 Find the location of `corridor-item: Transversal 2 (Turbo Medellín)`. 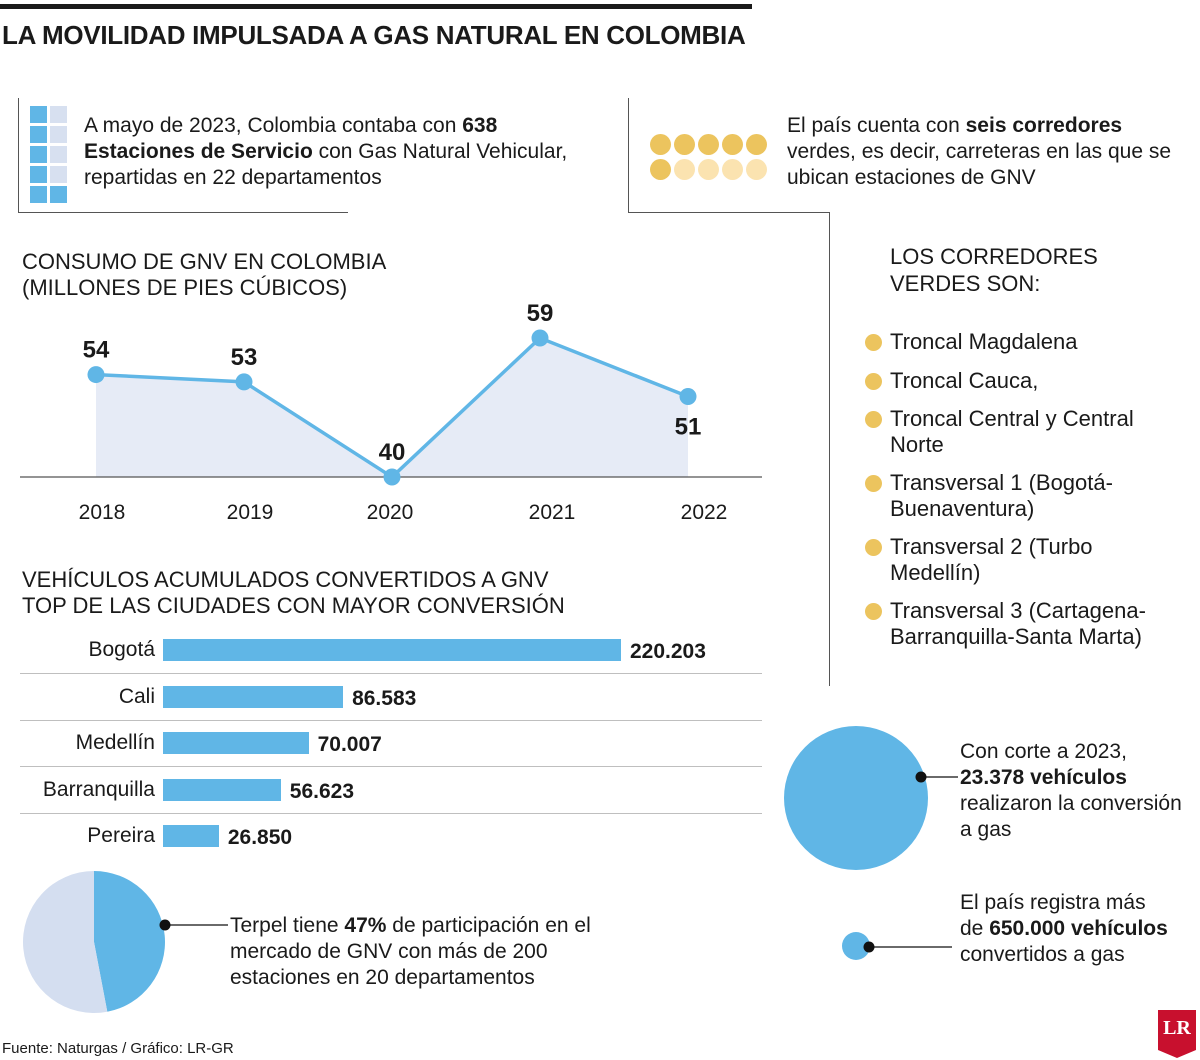

corridor-item: Transversal 2 (Turbo Medellín) is located at coordinates (991, 559).